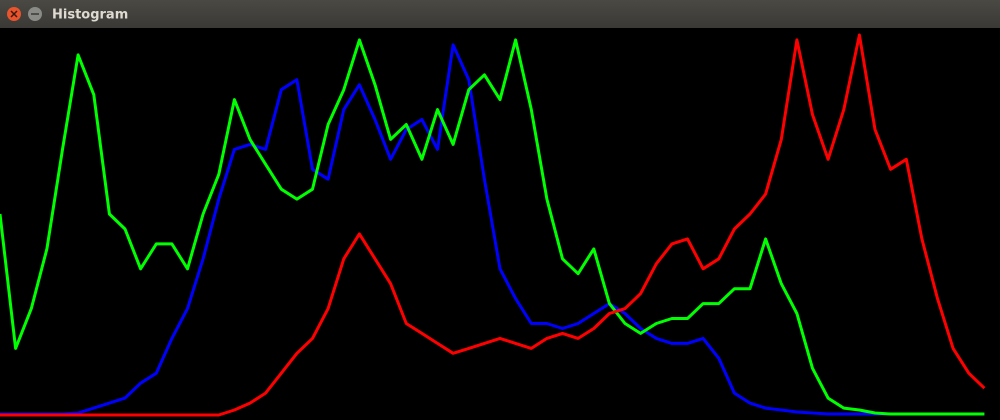  Describe the element at coordinates (90, 15) in the screenshot. I see `window-title: Histogram` at that location.